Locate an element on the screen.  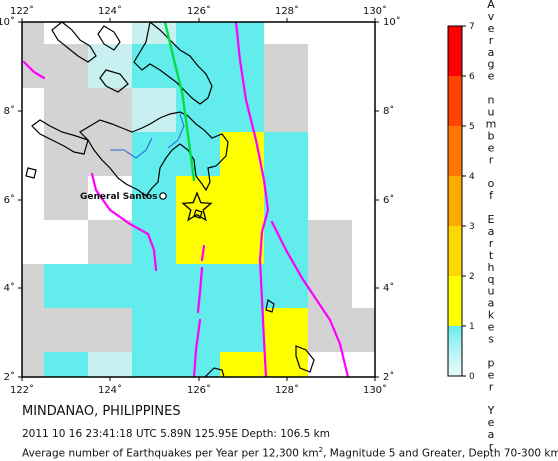
lat-labels-right: 10˚ 8˚ 6˚ 4˚ 2˚ is located at coordinates (392, 199).